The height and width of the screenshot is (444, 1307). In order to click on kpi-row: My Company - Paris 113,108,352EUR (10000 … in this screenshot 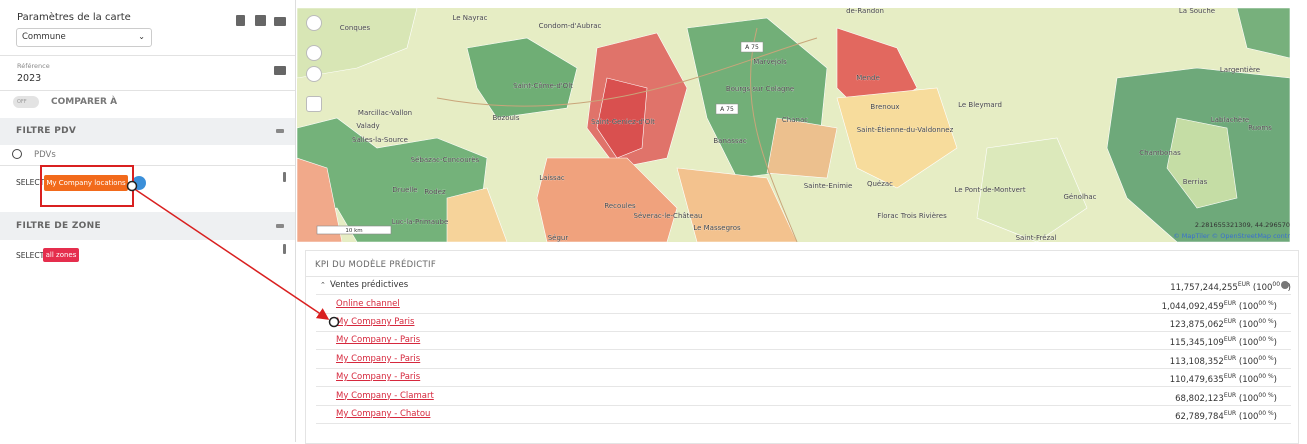, I will do `click(803, 359)`.